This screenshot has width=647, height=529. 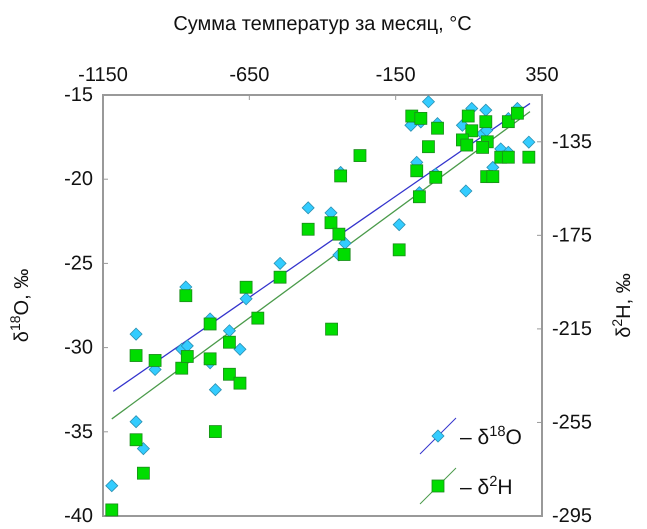 I want to click on y2-tick-label: -295, so click(x=572, y=516).